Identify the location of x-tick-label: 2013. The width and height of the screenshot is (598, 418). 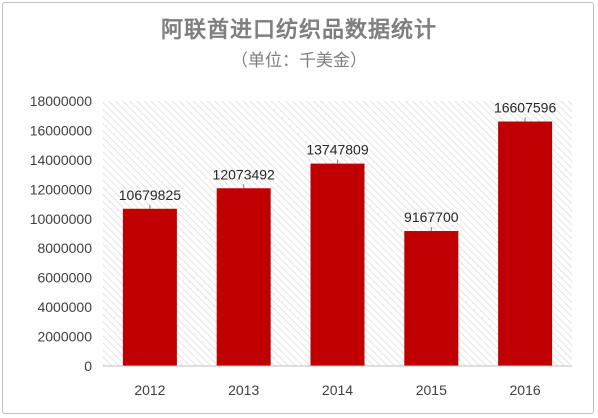
(243, 390).